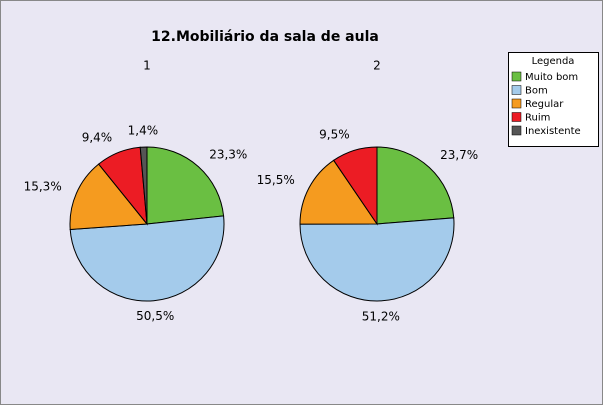  What do you see at coordinates (43, 186) in the screenshot?
I see `data-label: 15,3%` at bounding box center [43, 186].